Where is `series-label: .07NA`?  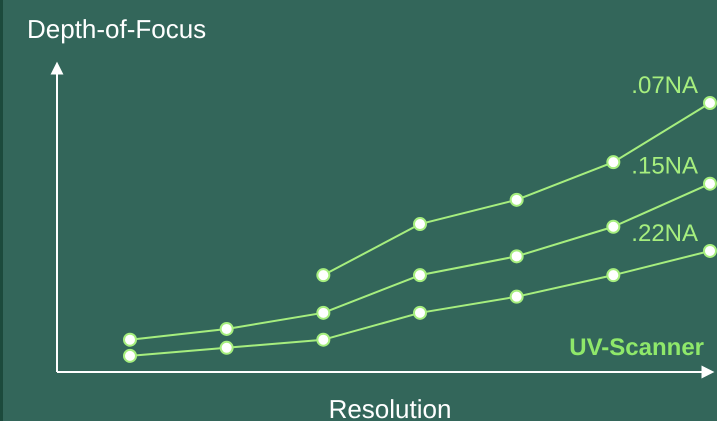 series-label: .07NA is located at coordinates (664, 85).